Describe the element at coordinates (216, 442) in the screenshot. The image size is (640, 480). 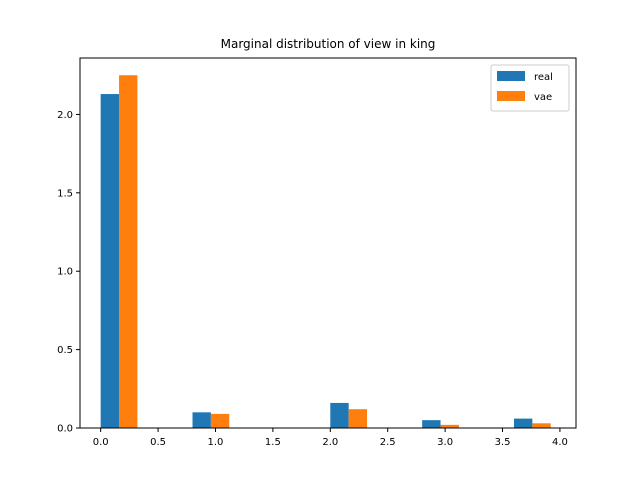
I see `x-tick-label: 1.0` at that location.